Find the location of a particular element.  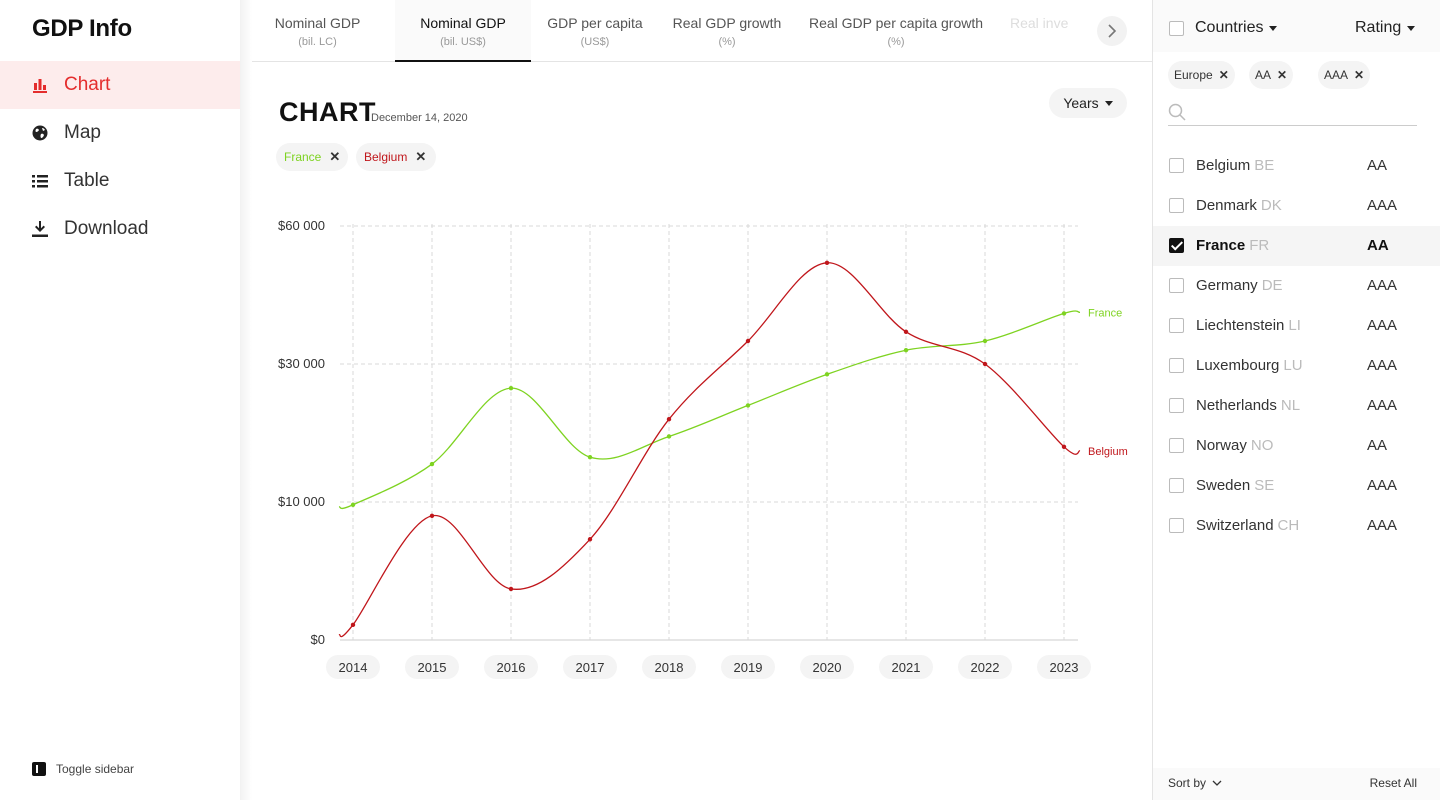

y-tick-label: $30 000 is located at coordinates (301, 363).